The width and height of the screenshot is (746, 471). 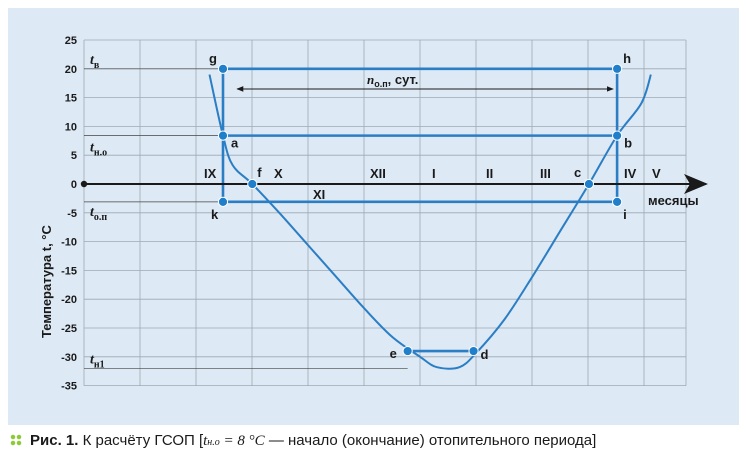 I want to click on key-point-label: k, so click(x=215, y=214).